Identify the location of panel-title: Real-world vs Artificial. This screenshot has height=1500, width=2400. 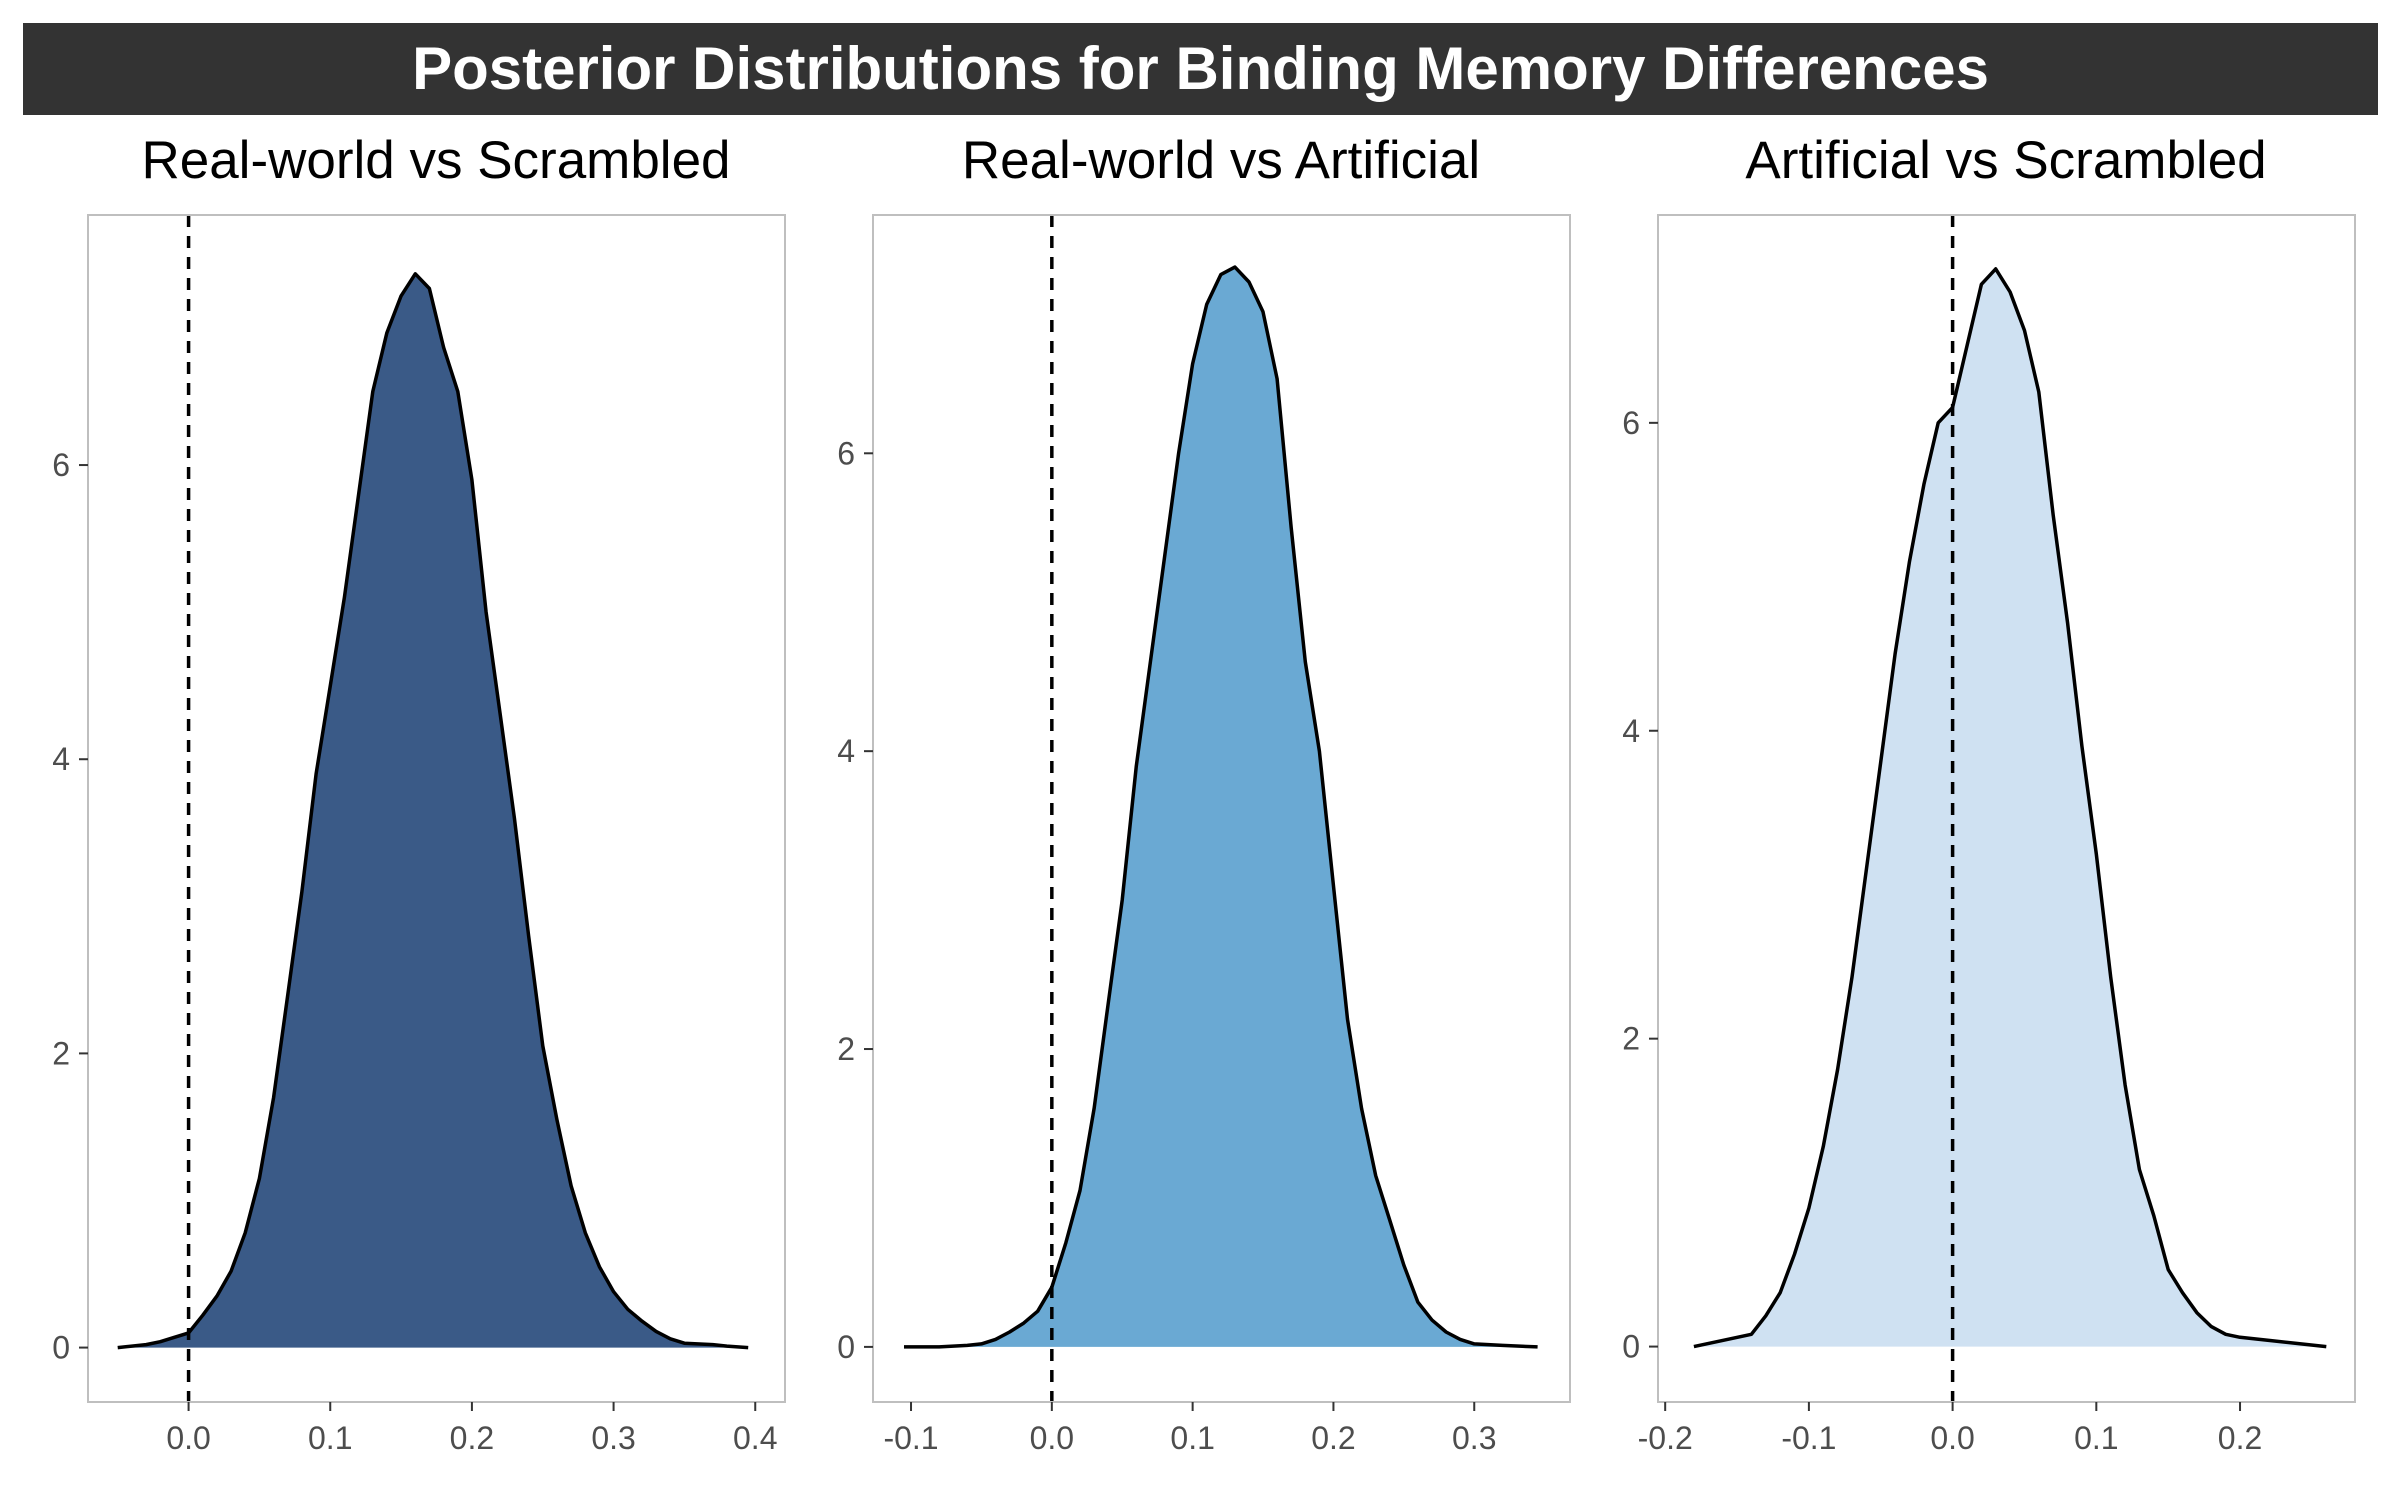
(1221, 160).